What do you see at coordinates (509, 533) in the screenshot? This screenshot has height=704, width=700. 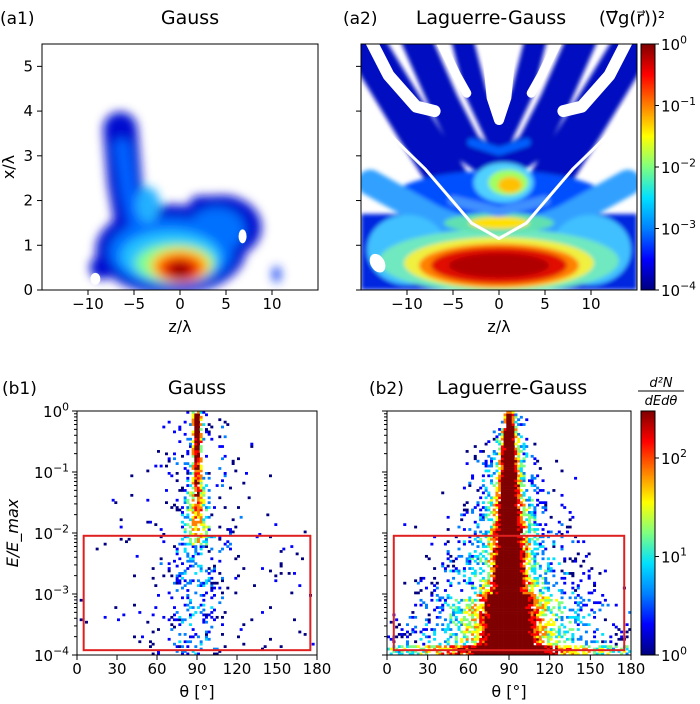 I see `histogram-bins` at bounding box center [509, 533].